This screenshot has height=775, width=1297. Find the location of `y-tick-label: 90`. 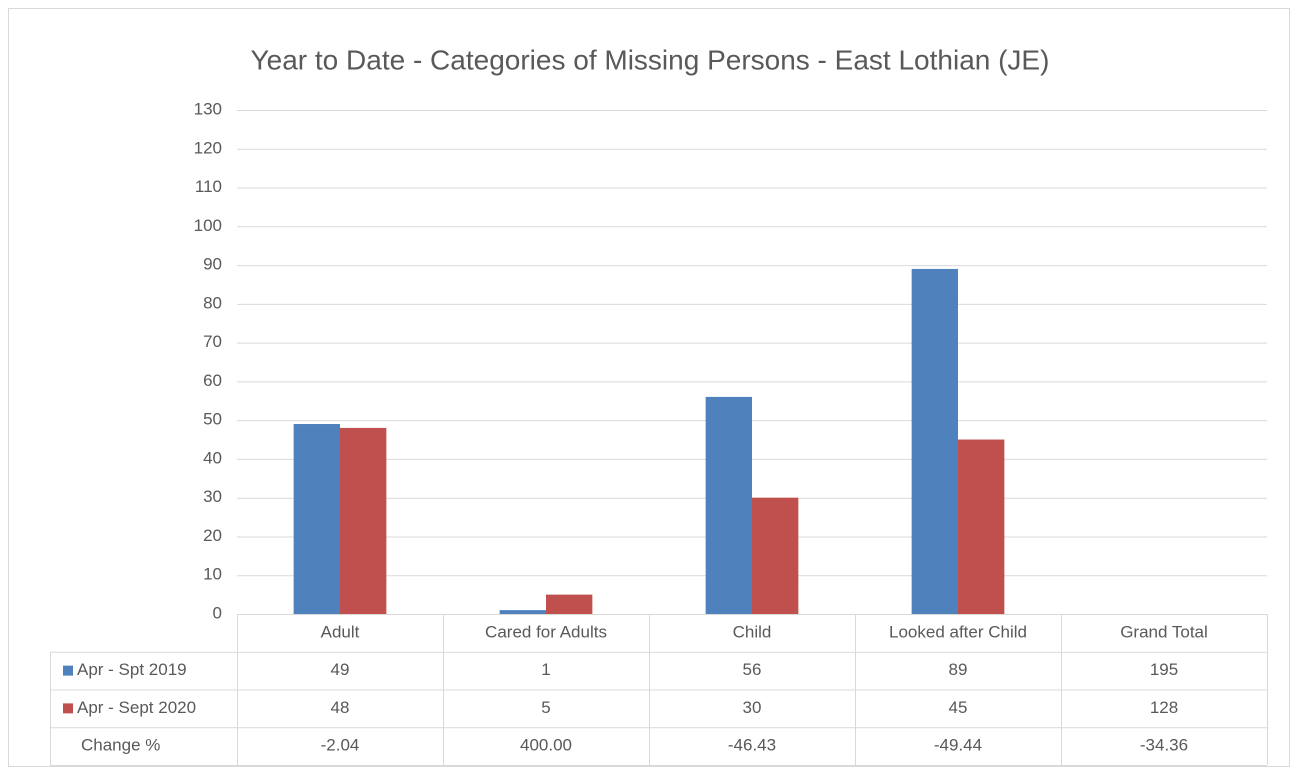

y-tick-label: 90 is located at coordinates (212, 264).